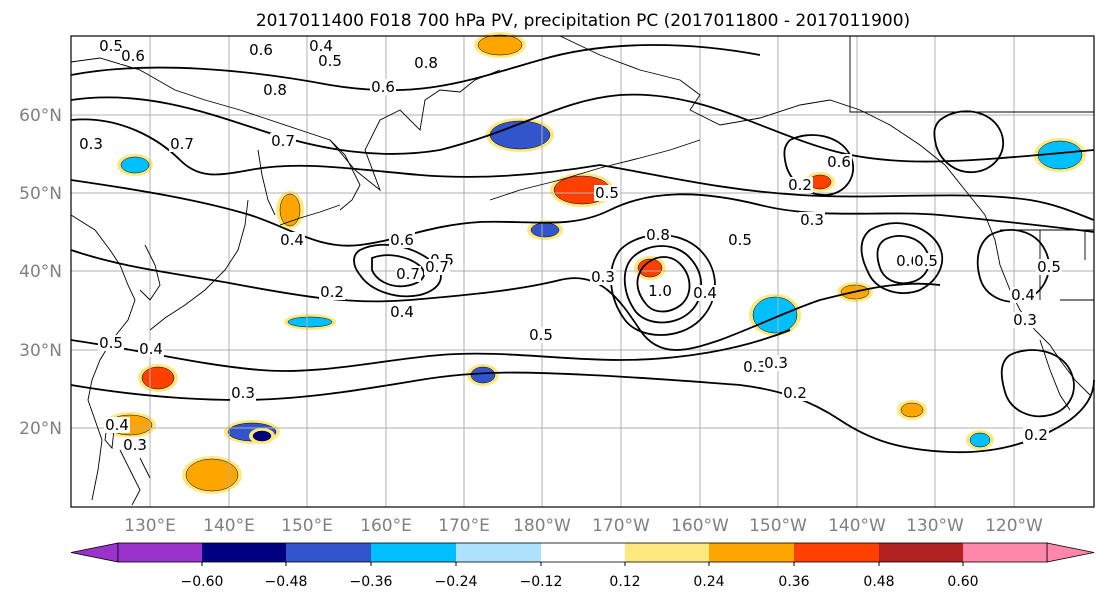  Describe the element at coordinates (935, 526) in the screenshot. I see `longitude-label: 130°W` at that location.